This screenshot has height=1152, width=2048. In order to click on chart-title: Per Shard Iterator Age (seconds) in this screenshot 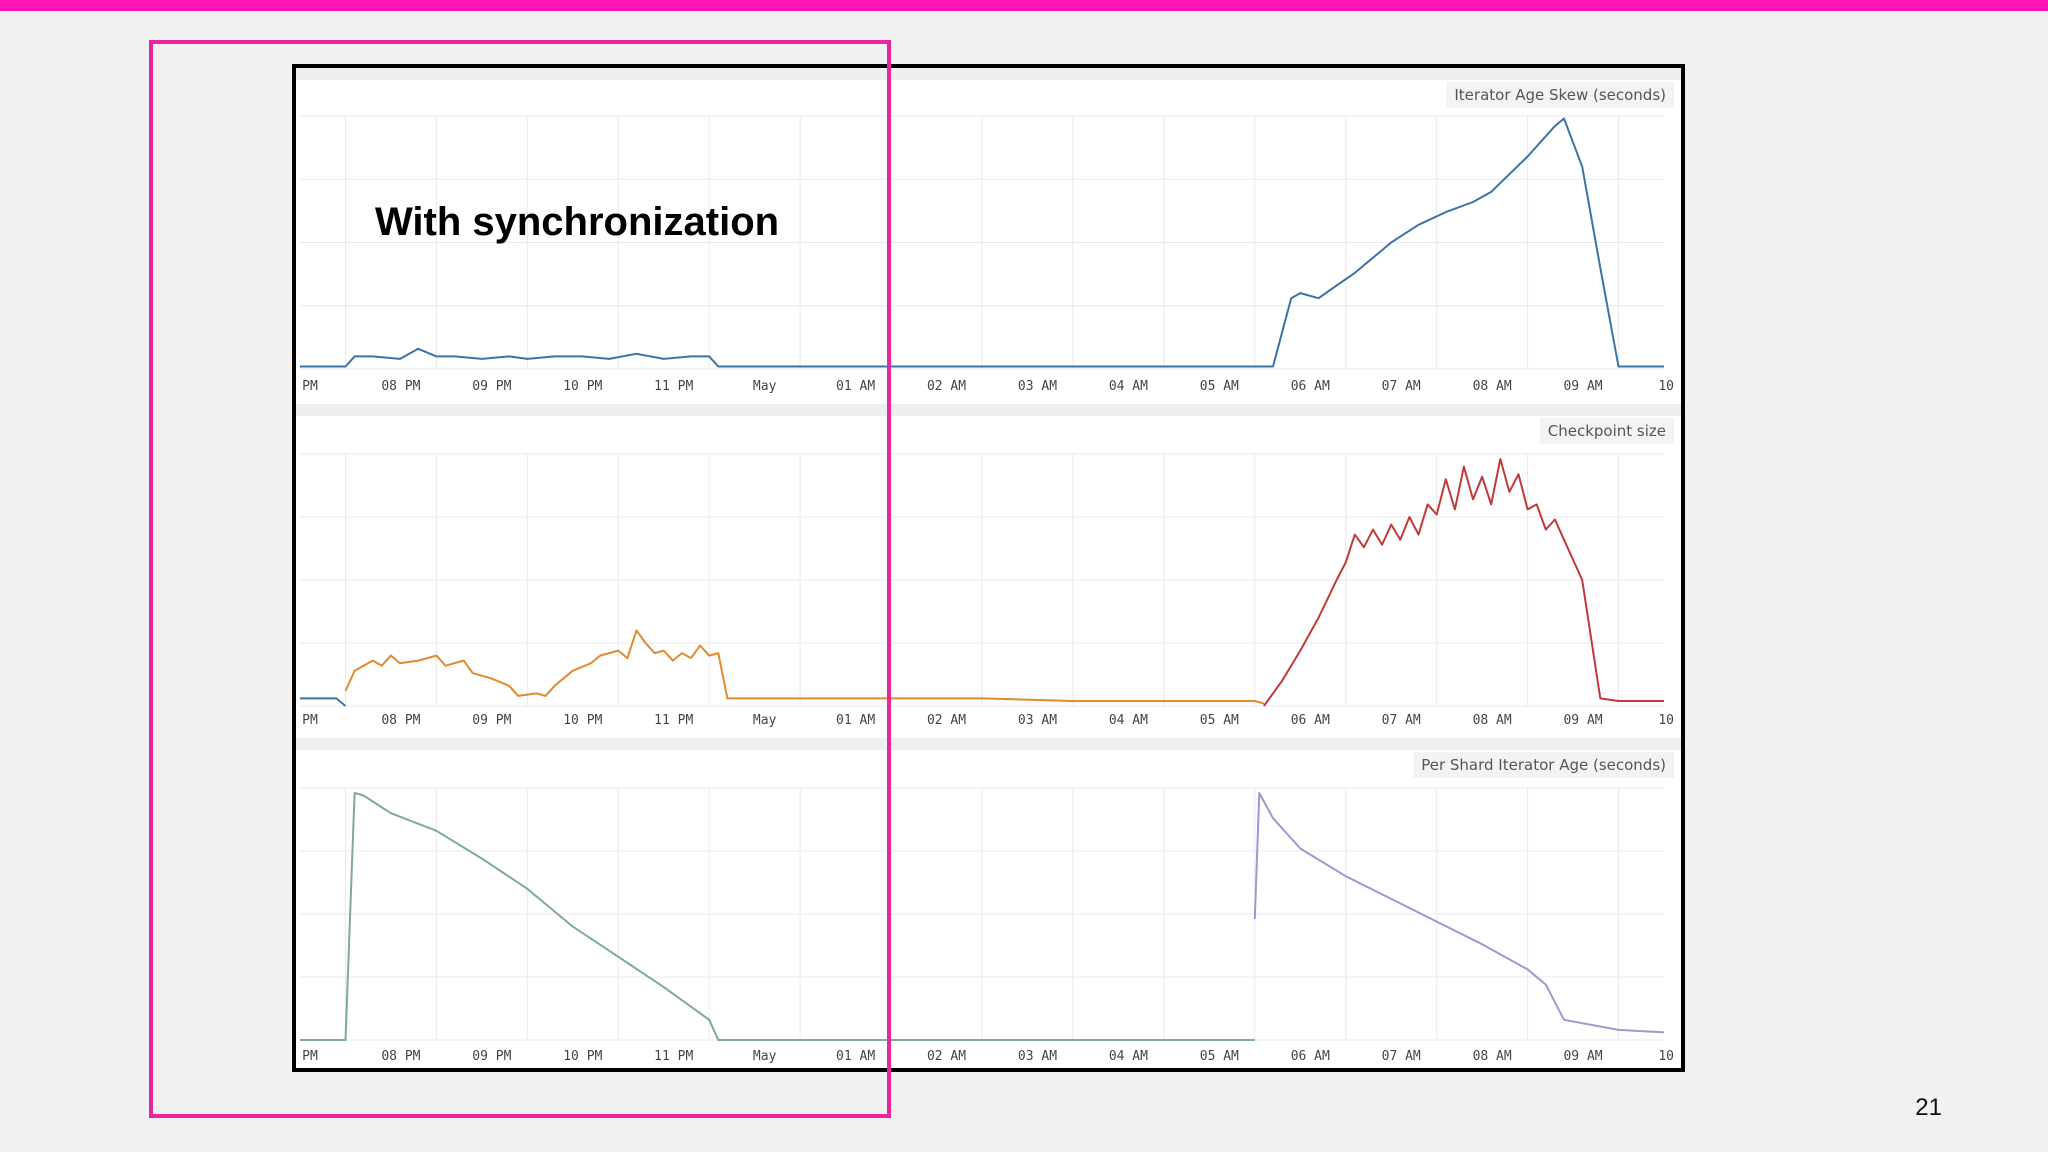, I will do `click(1543, 765)`.